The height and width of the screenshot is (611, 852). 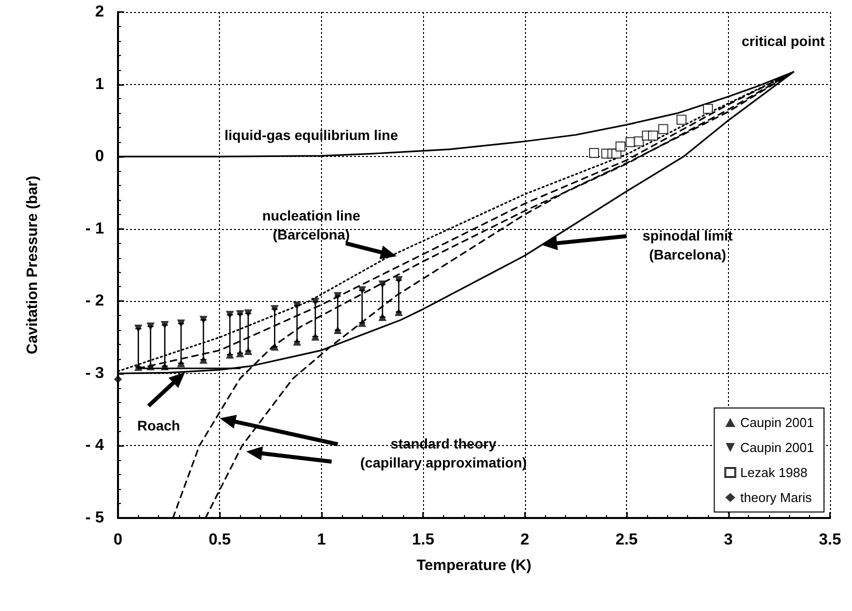 I want to click on y-axis-title: Cavitation Pressure (bar), so click(x=32, y=265).